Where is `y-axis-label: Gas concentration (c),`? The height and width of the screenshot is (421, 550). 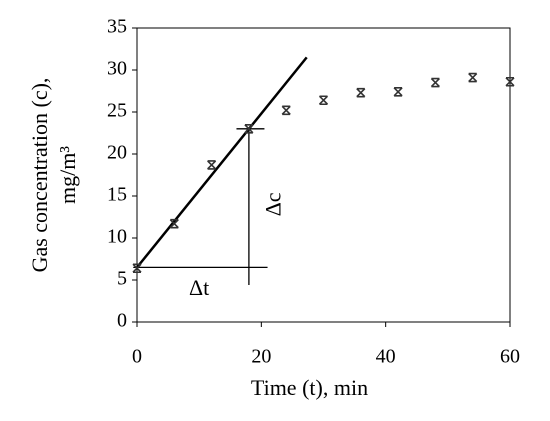
y-axis-label: Gas concentration (c), is located at coordinates (39, 175).